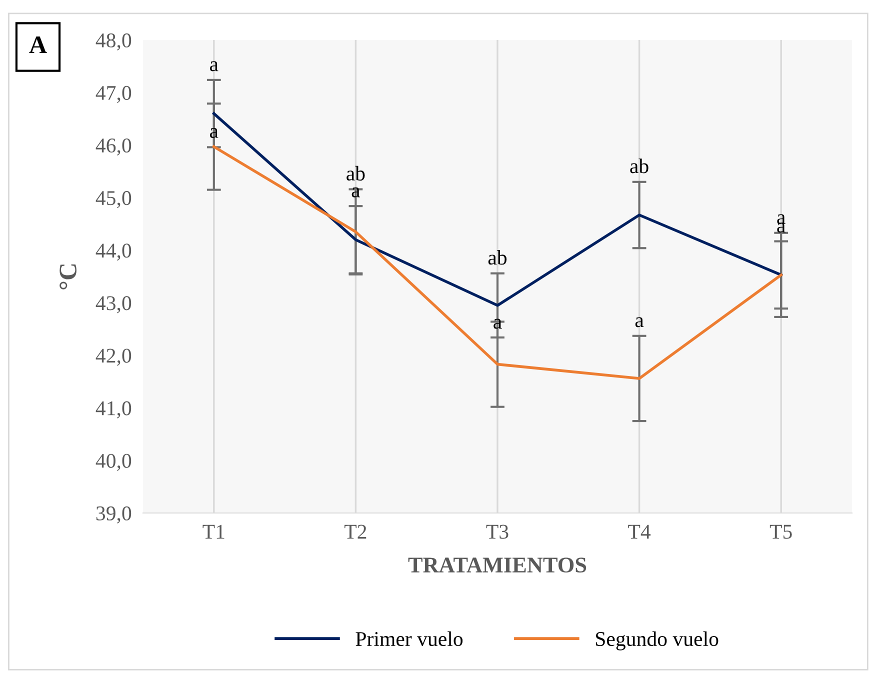 This screenshot has height=673, width=872. I want to click on legend-label: Primer vuelo, so click(409, 638).